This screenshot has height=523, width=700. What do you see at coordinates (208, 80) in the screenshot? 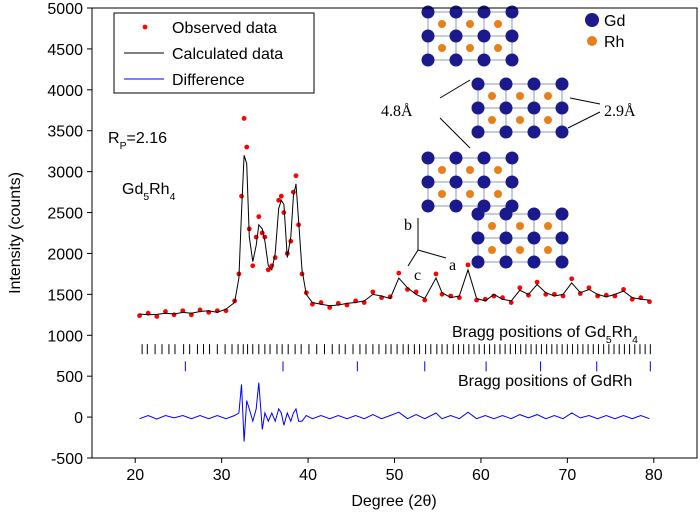
I see `legend-label: Difference` at bounding box center [208, 80].